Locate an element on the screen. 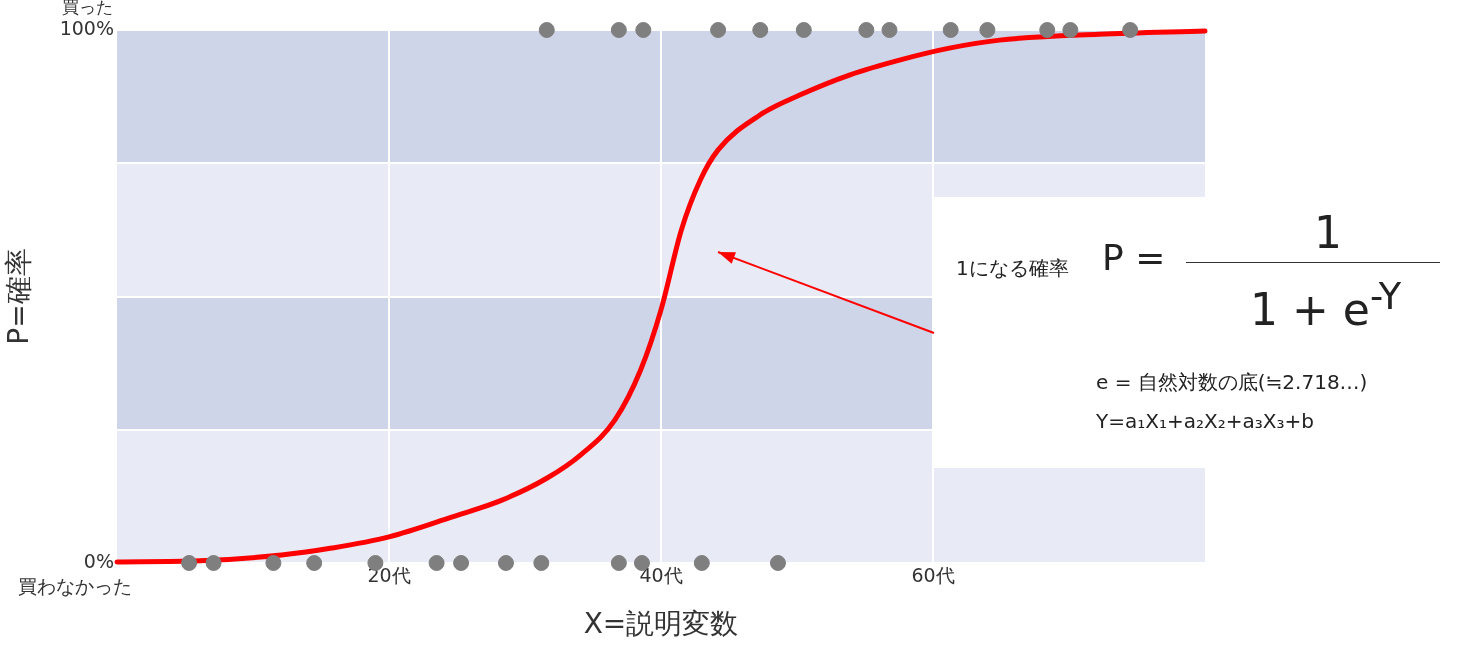  annotation: P = is located at coordinates (1134, 257).